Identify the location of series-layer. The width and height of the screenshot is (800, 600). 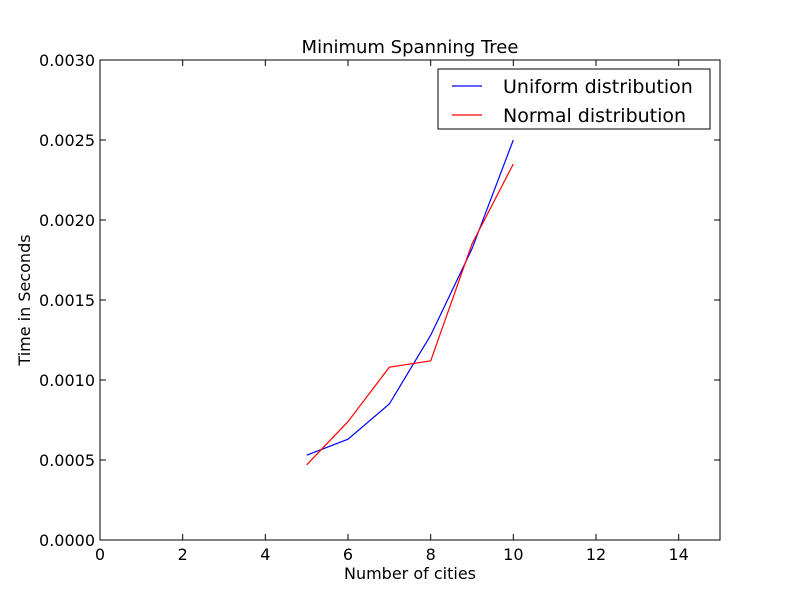
(410, 302).